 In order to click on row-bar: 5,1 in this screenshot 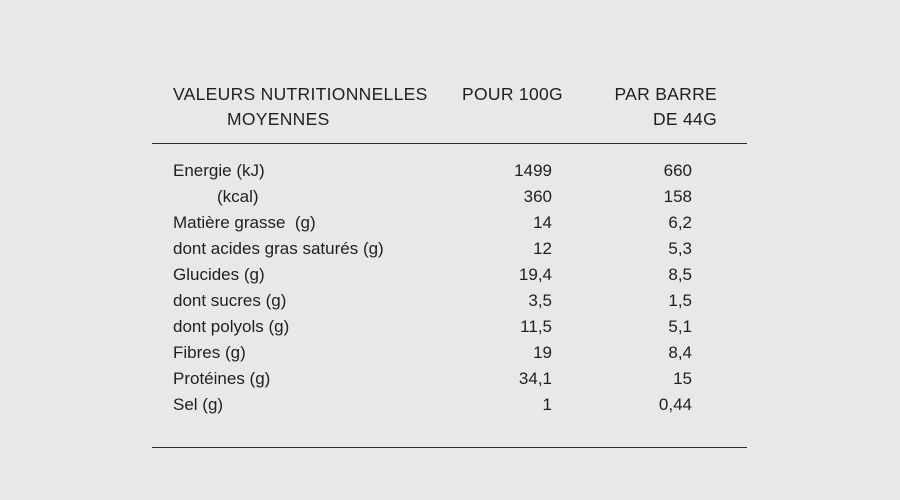, I will do `click(680, 326)`.